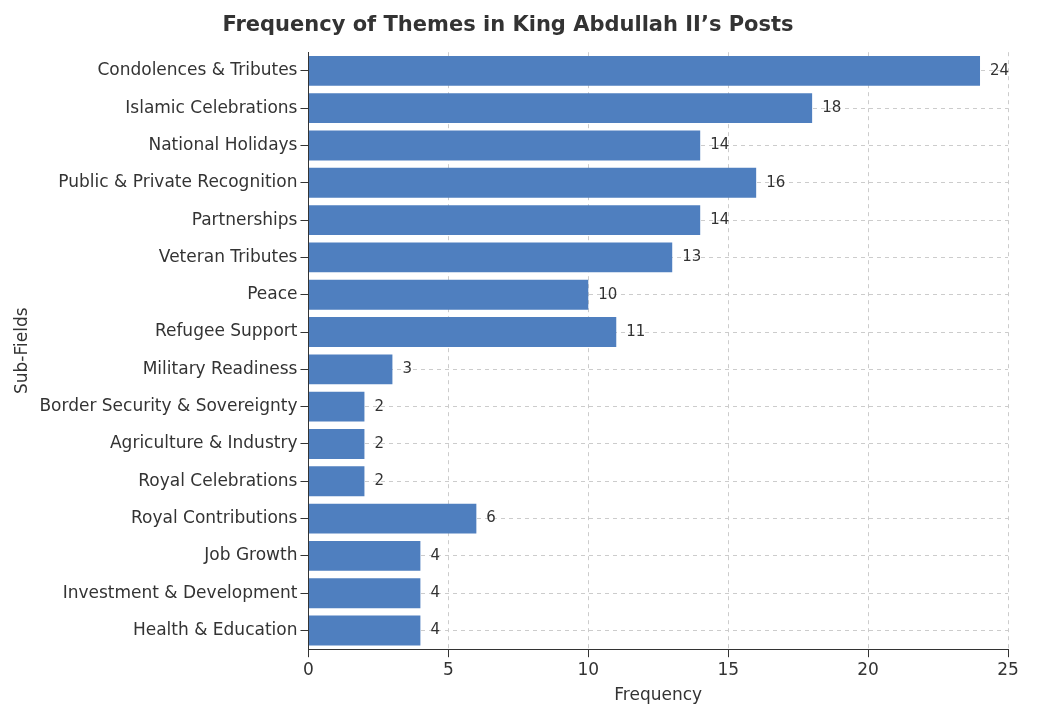  What do you see at coordinates (178, 181) in the screenshot?
I see `y-tick-label: Public & Private Recognition` at bounding box center [178, 181].